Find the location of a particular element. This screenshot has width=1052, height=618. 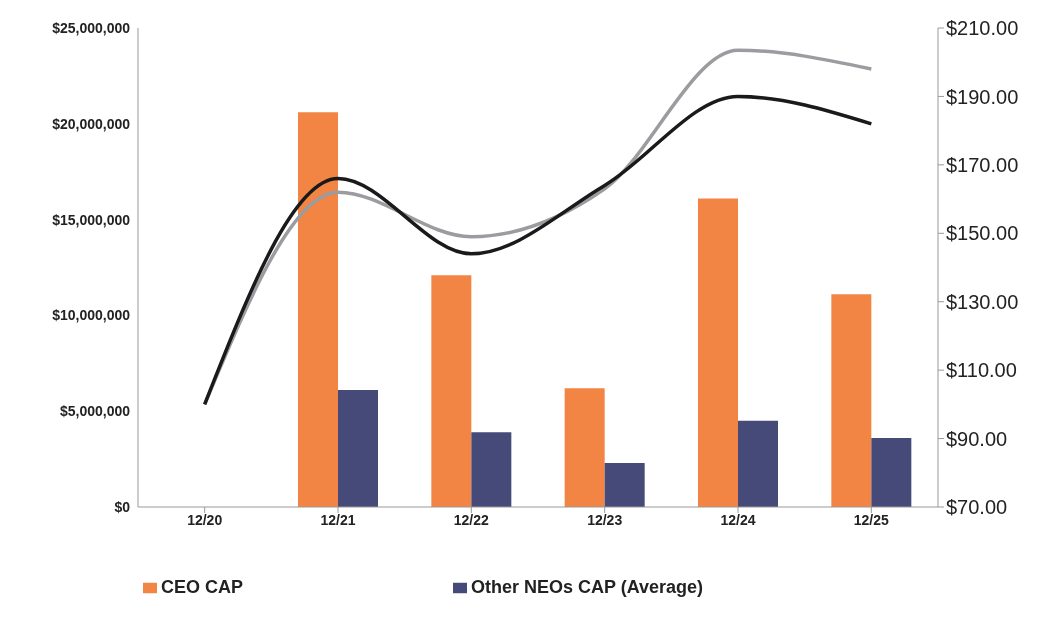

y2-tick-label: $170.00 is located at coordinates (982, 164).